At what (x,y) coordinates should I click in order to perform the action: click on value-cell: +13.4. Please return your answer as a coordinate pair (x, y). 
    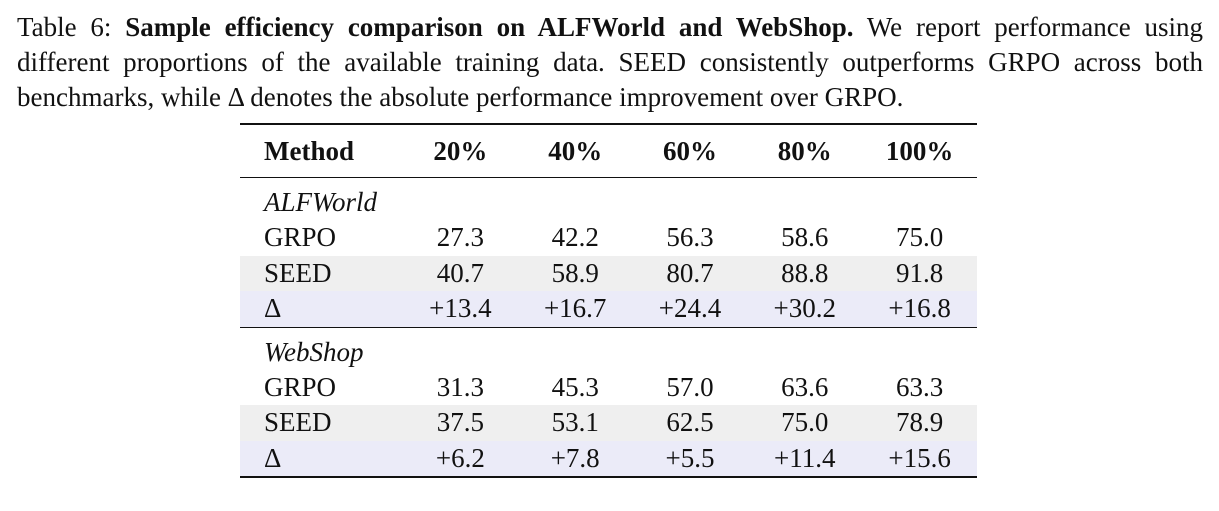
    Looking at the image, I should click on (460, 309).